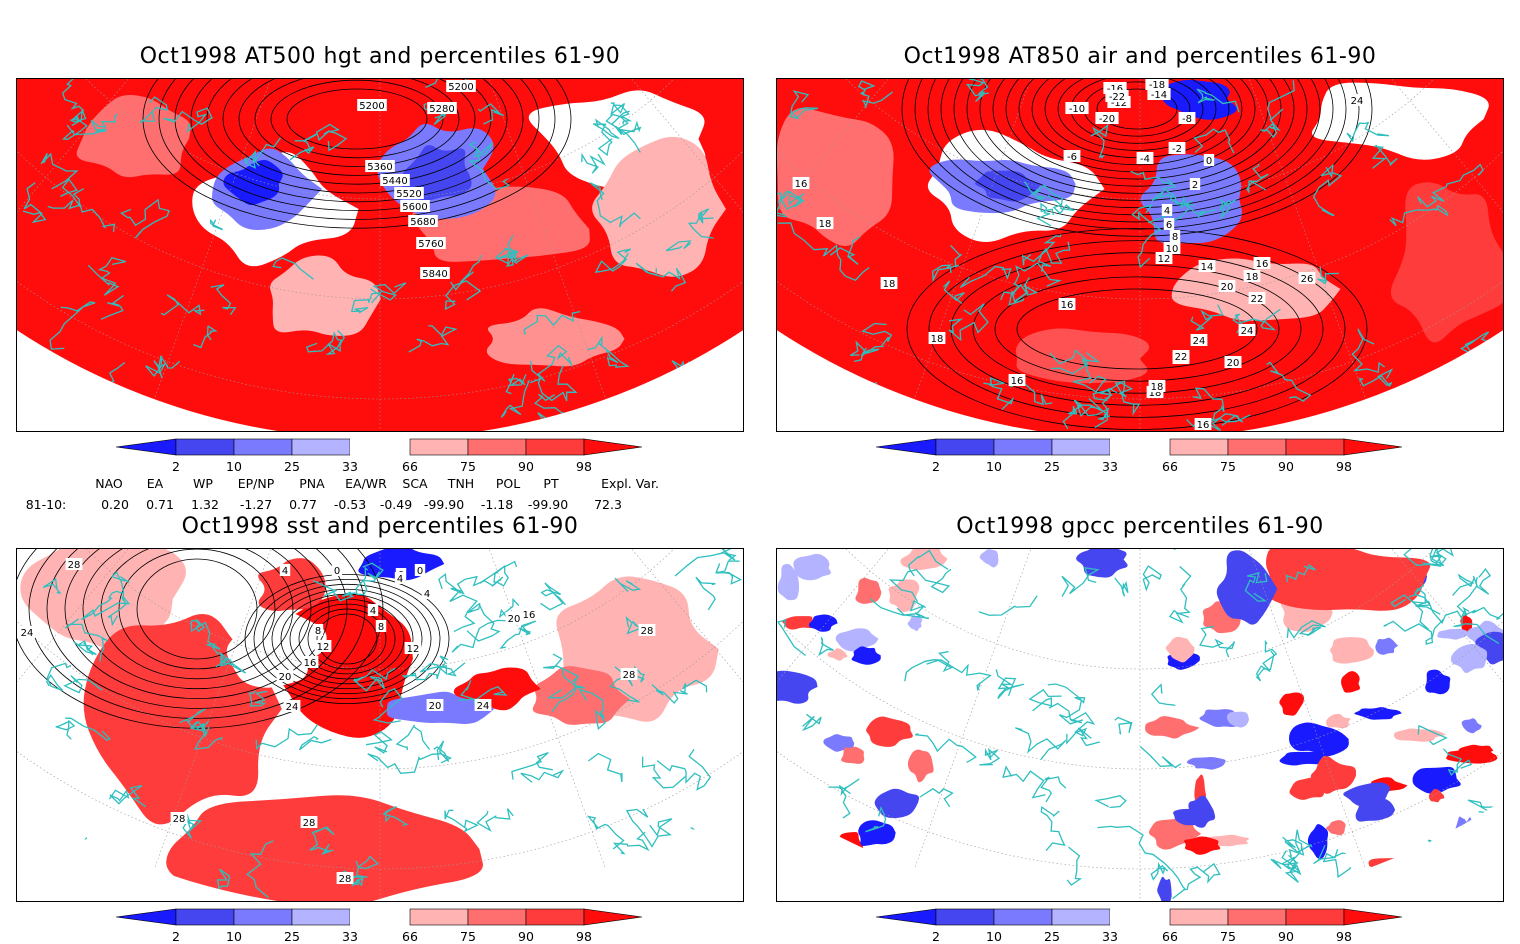 This screenshot has height=944, width=1520. What do you see at coordinates (413, 649) in the screenshot?
I see `contour-label: 12` at bounding box center [413, 649].